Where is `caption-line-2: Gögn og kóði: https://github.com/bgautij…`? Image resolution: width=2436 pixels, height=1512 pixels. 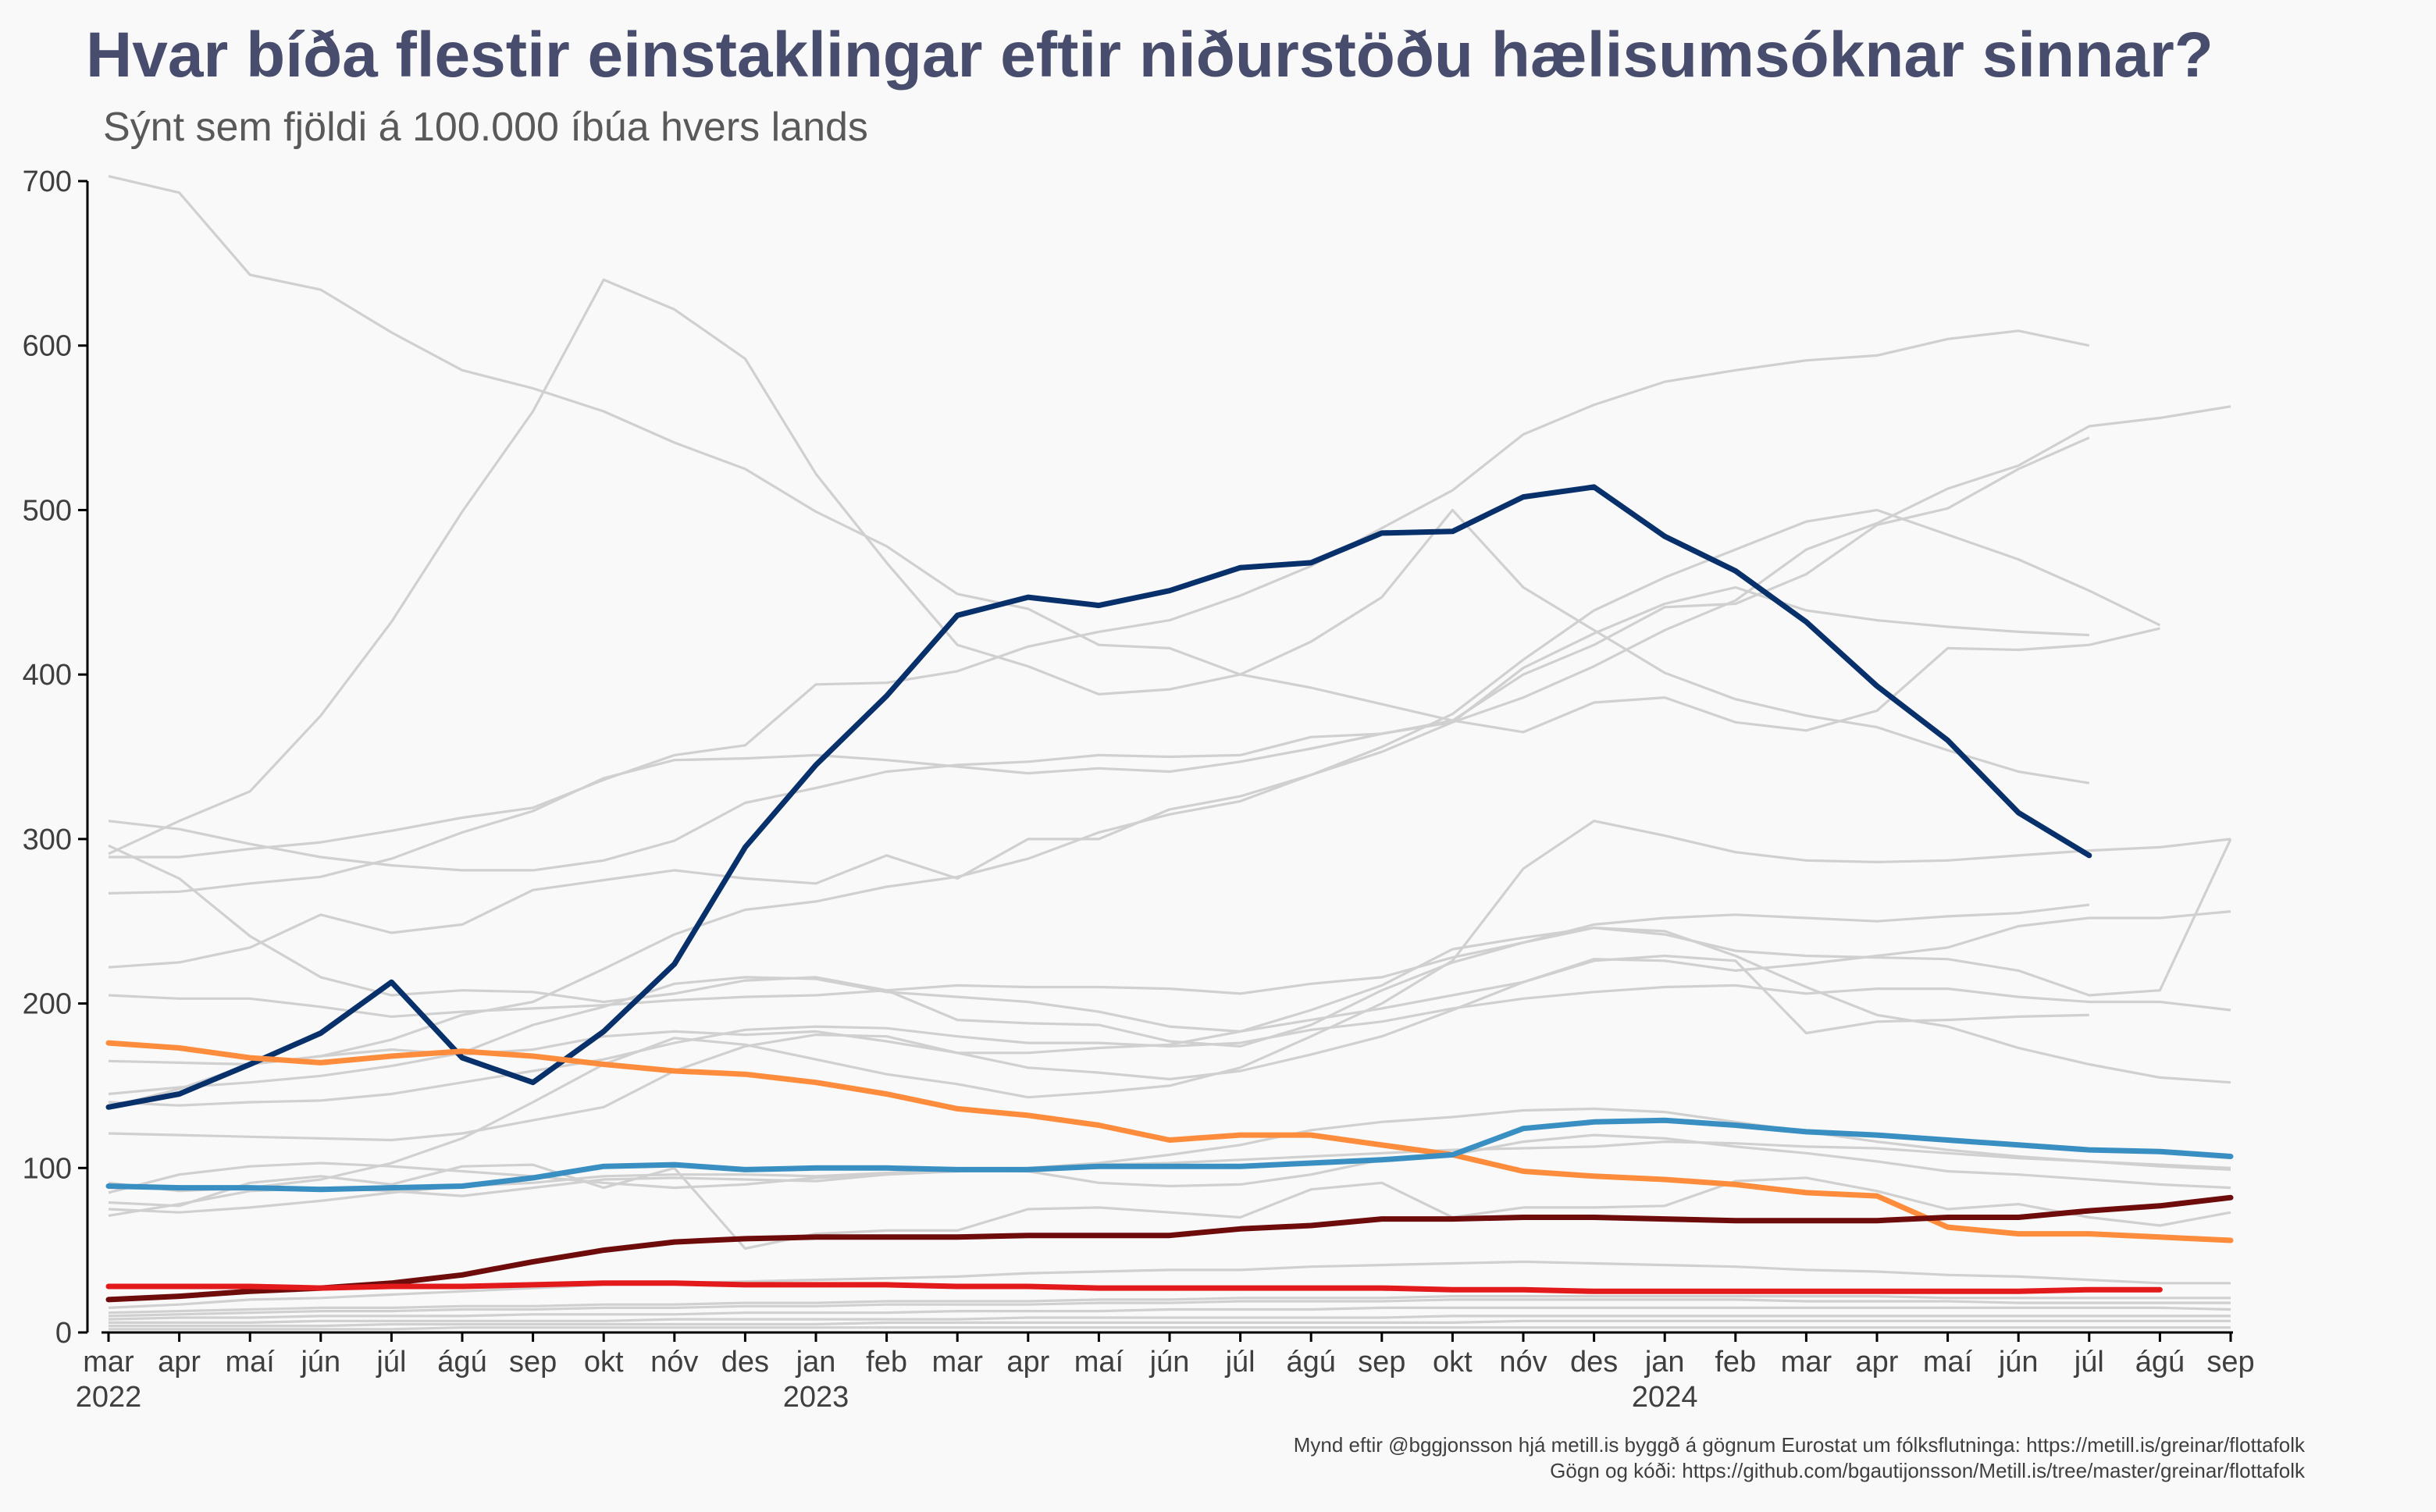
caption-line-2: Gögn og kóði: https://github.com/bgautij… is located at coordinates (1928, 1470).